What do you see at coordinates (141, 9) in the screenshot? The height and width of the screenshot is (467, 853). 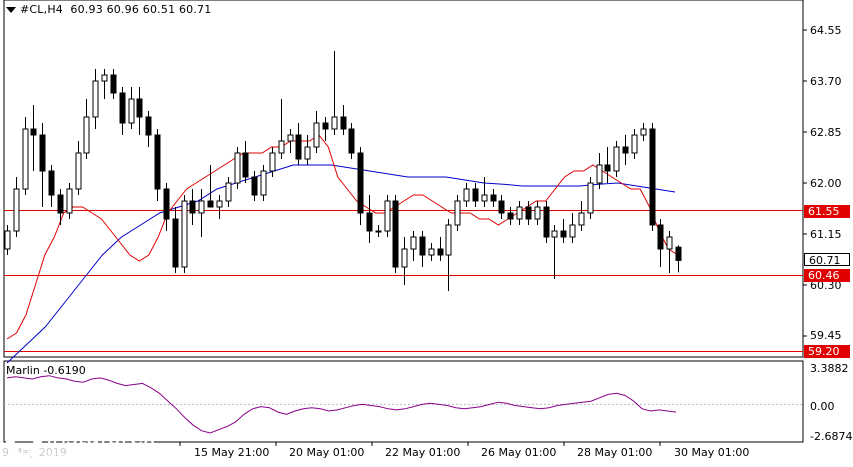 I see `ohlc-values: 60.93 60.96 60.51 60.71` at bounding box center [141, 9].